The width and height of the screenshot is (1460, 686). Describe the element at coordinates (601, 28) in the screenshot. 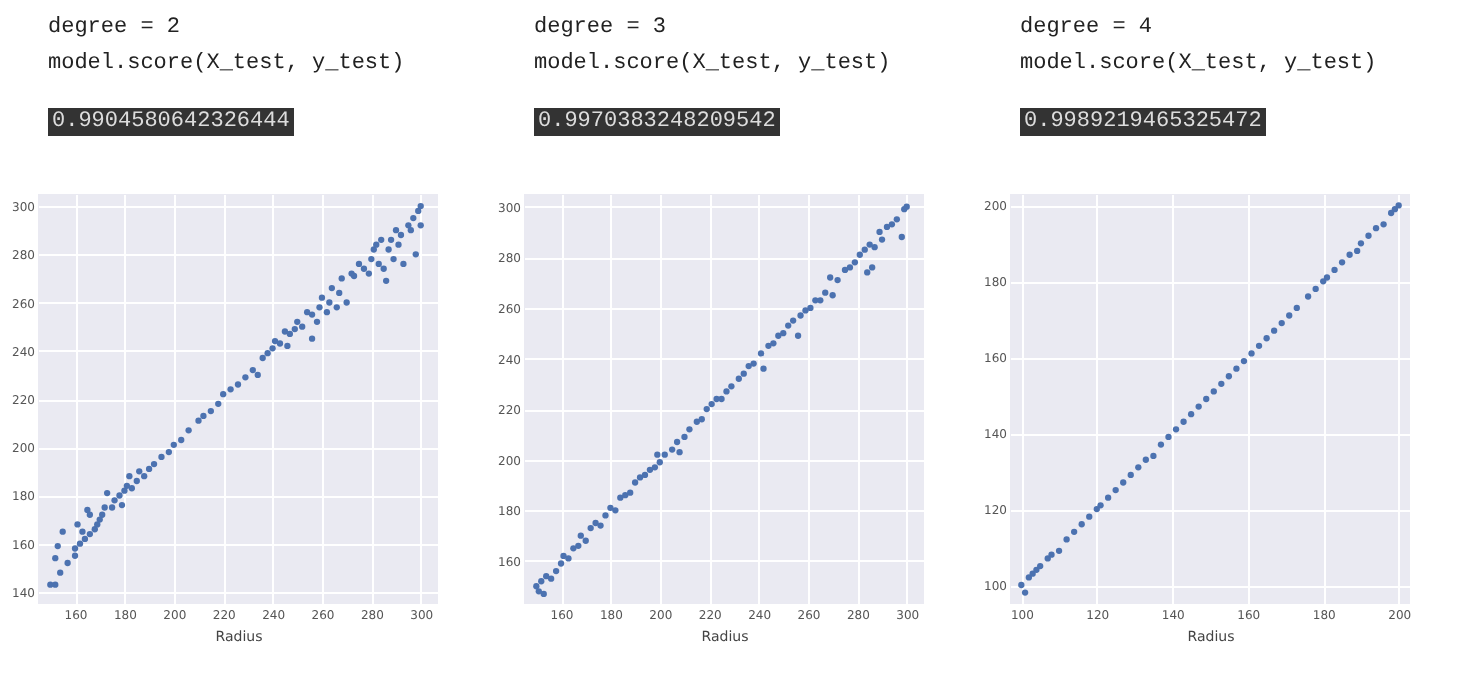

I see `chart-title: degree = 3` at that location.